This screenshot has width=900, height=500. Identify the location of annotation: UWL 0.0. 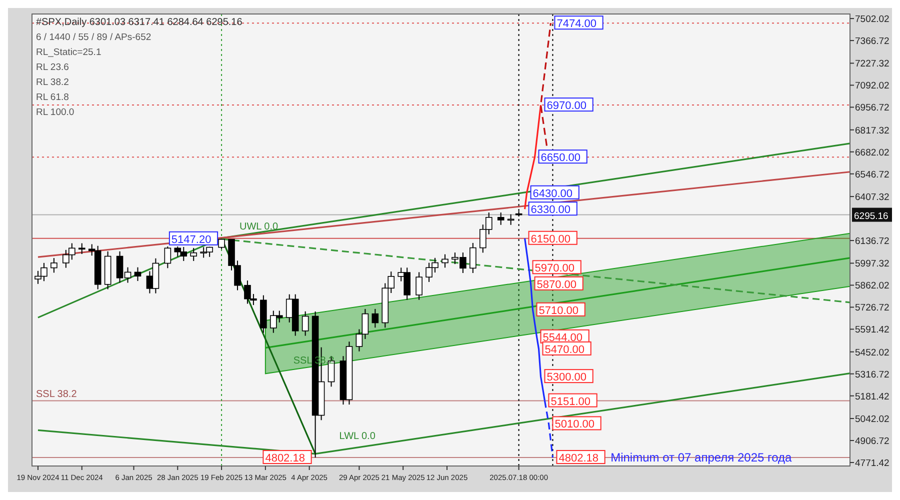
(259, 226).